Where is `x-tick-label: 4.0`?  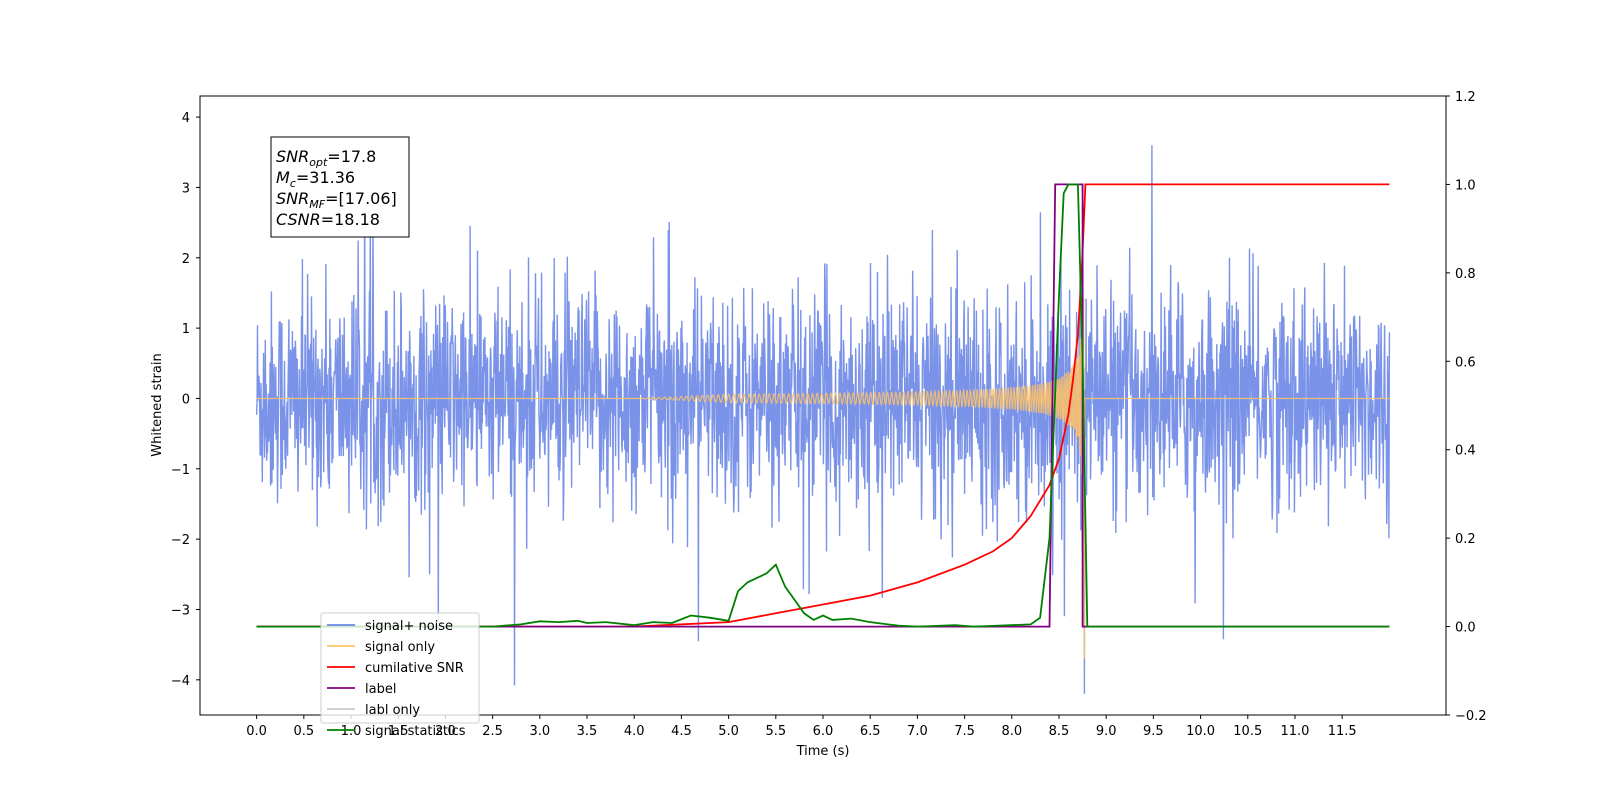
x-tick-label: 4.0 is located at coordinates (634, 731).